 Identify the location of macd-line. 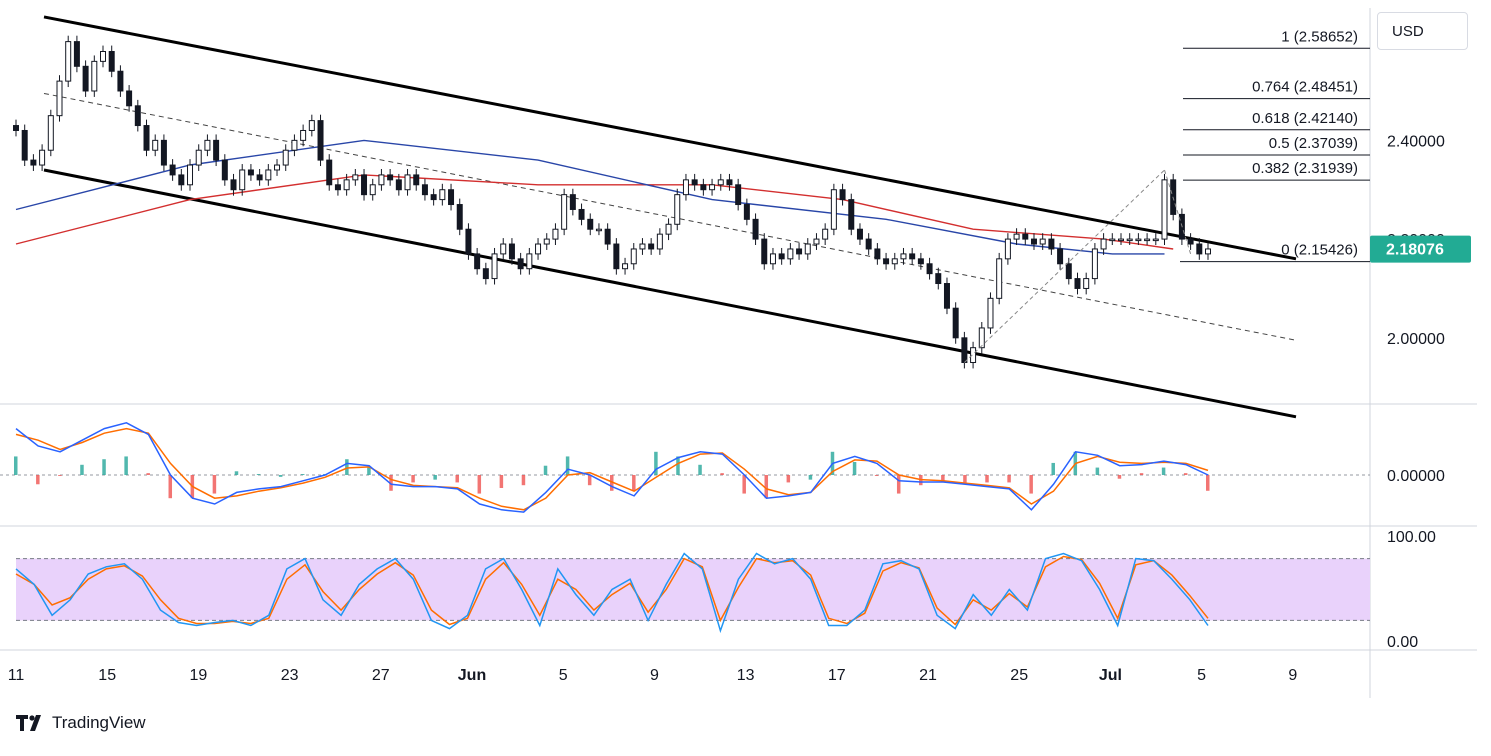
(612, 467).